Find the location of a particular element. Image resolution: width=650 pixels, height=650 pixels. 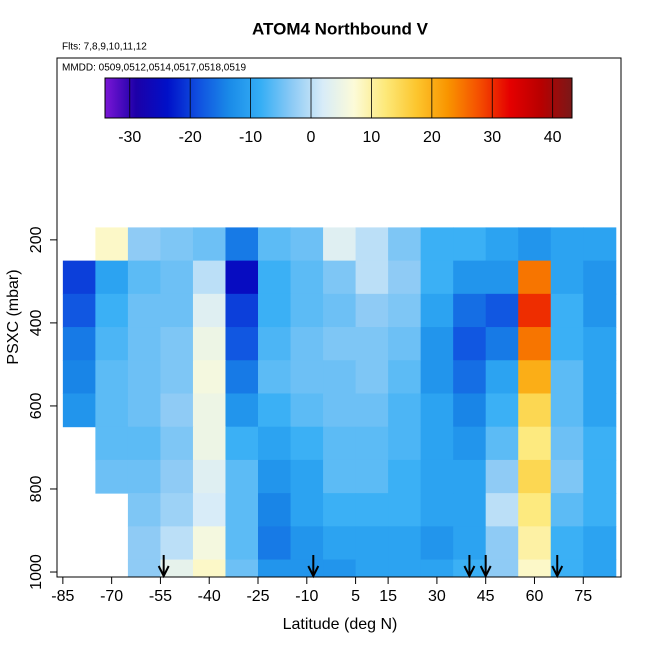

x-tick-label: -55 is located at coordinates (160, 596).